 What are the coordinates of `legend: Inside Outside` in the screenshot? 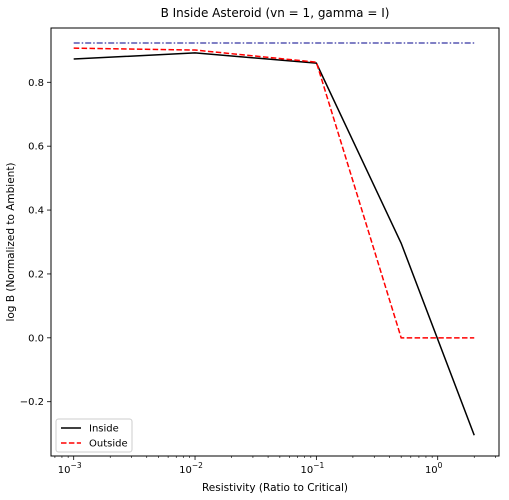 It's located at (94, 435).